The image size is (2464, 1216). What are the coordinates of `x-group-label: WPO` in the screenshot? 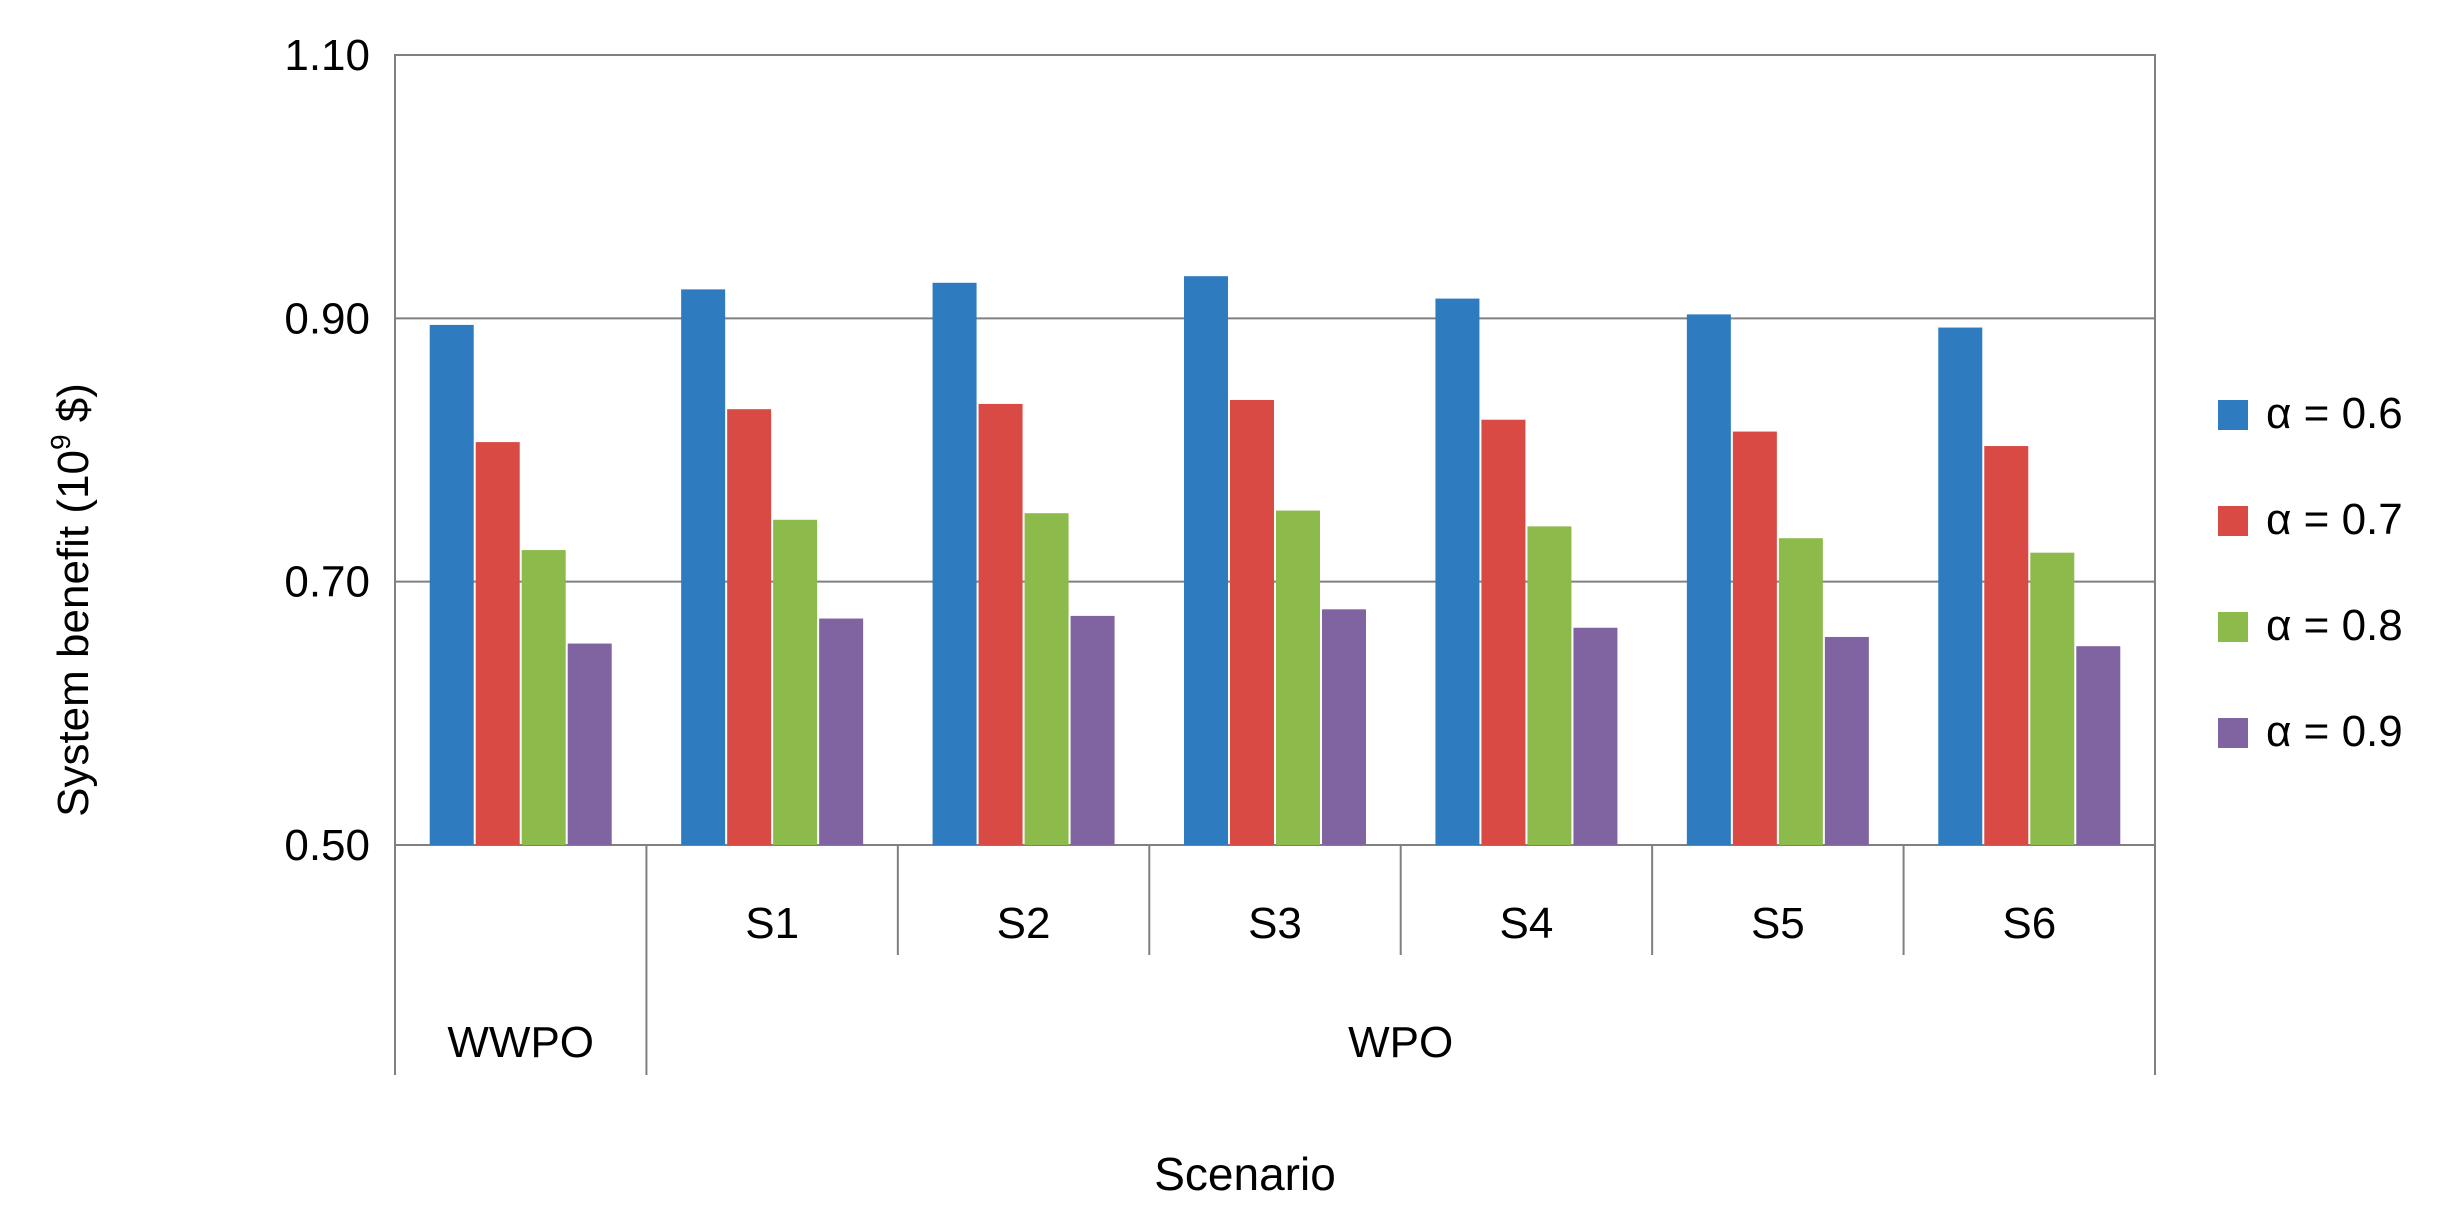 It's located at (1400, 1042).